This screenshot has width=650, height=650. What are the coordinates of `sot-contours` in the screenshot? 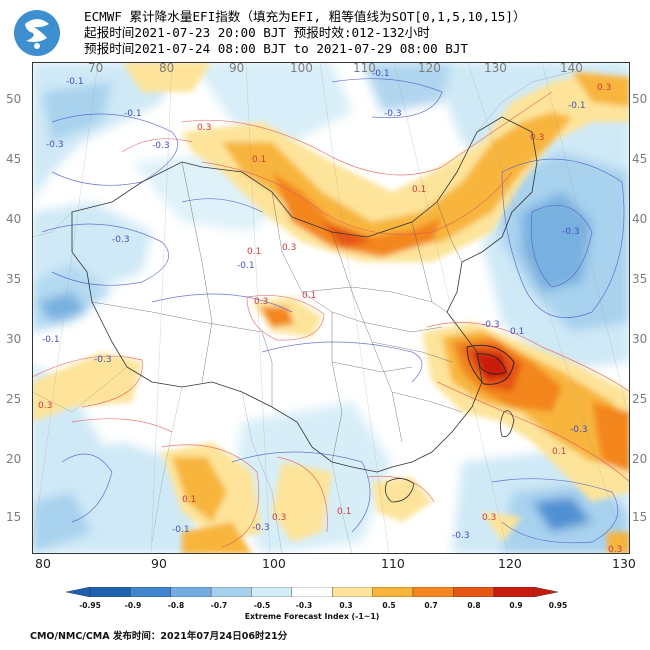 It's located at (490, 364).